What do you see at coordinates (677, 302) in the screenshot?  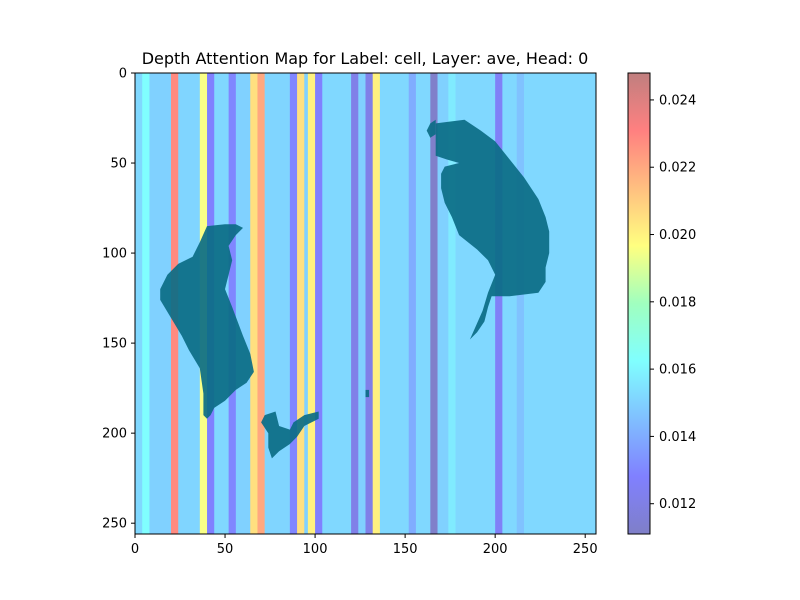 I see `colorbar-tick-label: 0.018` at bounding box center [677, 302].